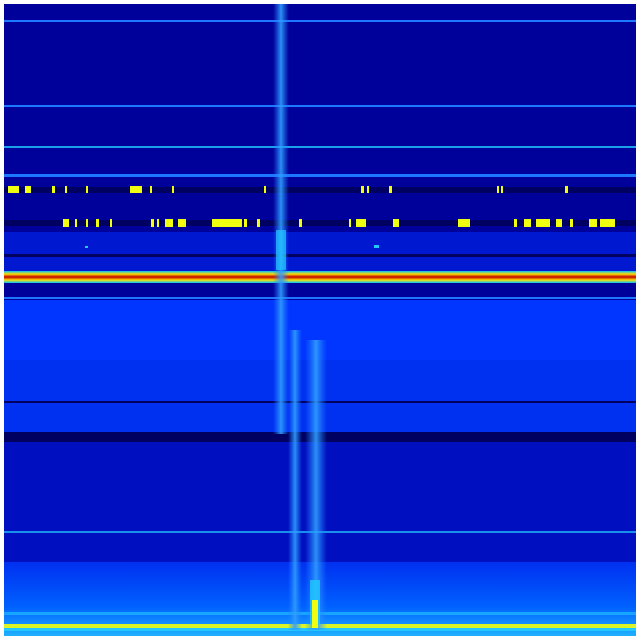 The height and width of the screenshot is (640, 640). I want to click on streak-lower-left, so click(295, 480).